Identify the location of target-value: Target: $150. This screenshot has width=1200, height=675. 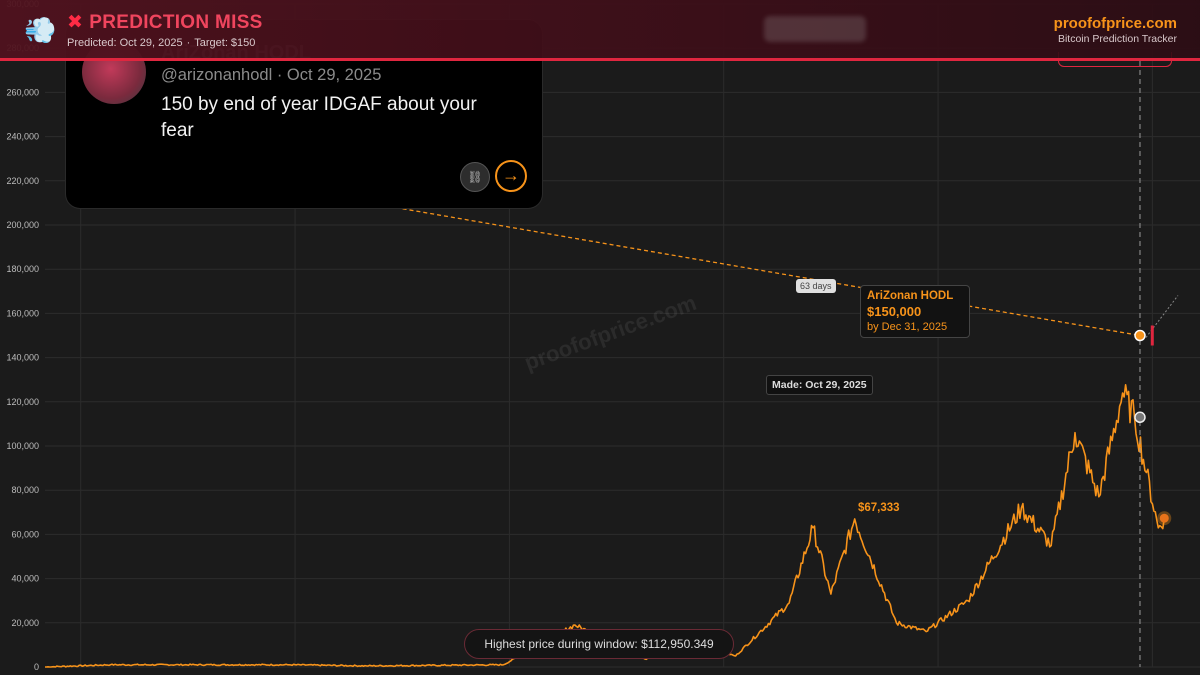
(225, 43).